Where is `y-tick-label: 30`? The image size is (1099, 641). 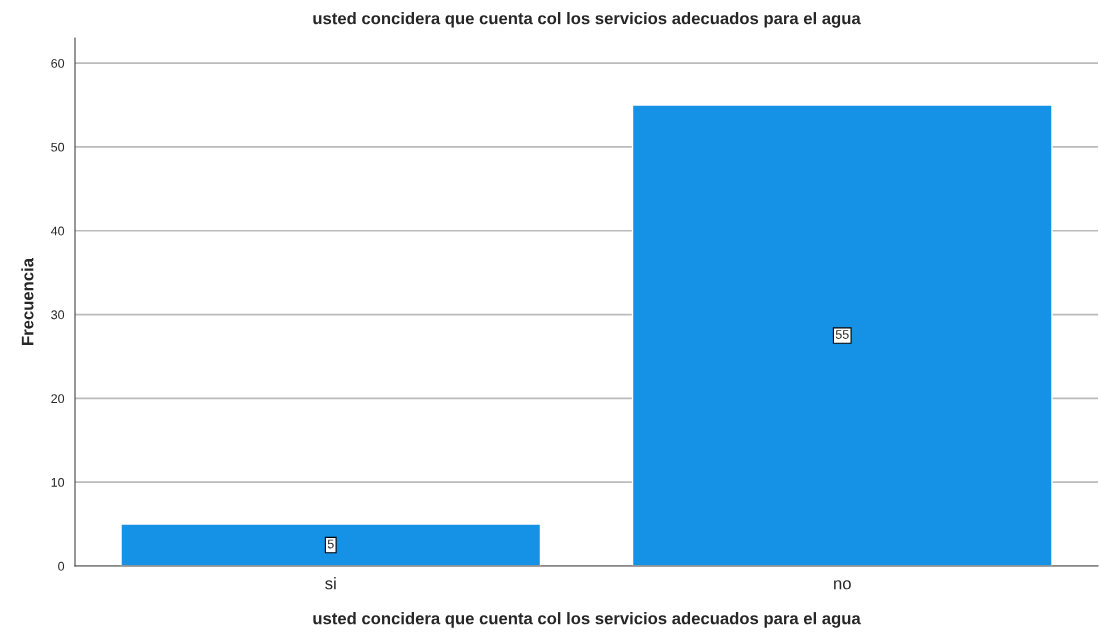
y-tick-label: 30 is located at coordinates (58, 315).